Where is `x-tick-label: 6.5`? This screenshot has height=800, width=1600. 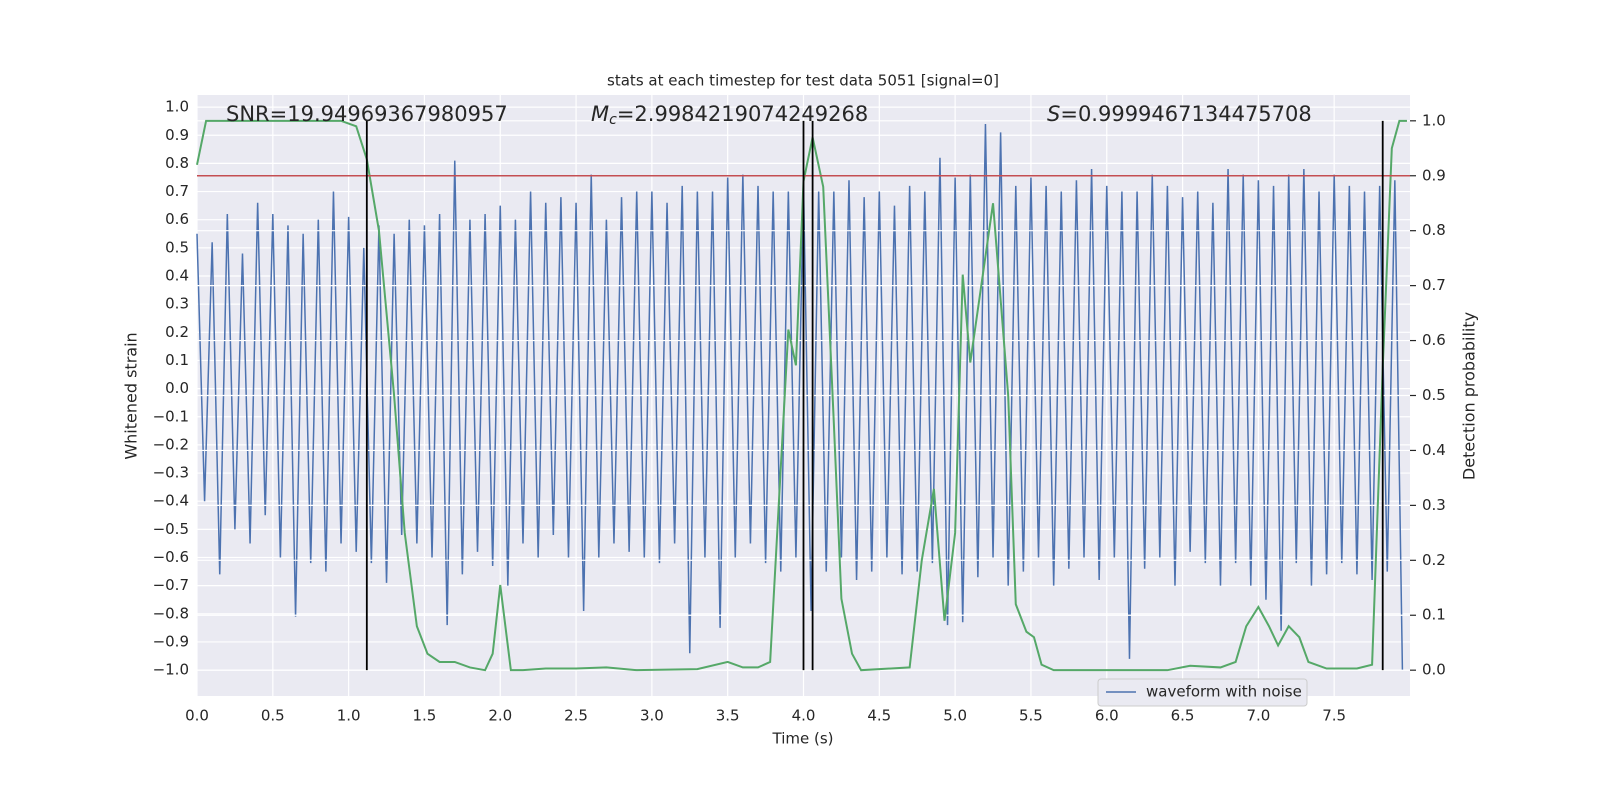 x-tick-label: 6.5 is located at coordinates (1183, 716).